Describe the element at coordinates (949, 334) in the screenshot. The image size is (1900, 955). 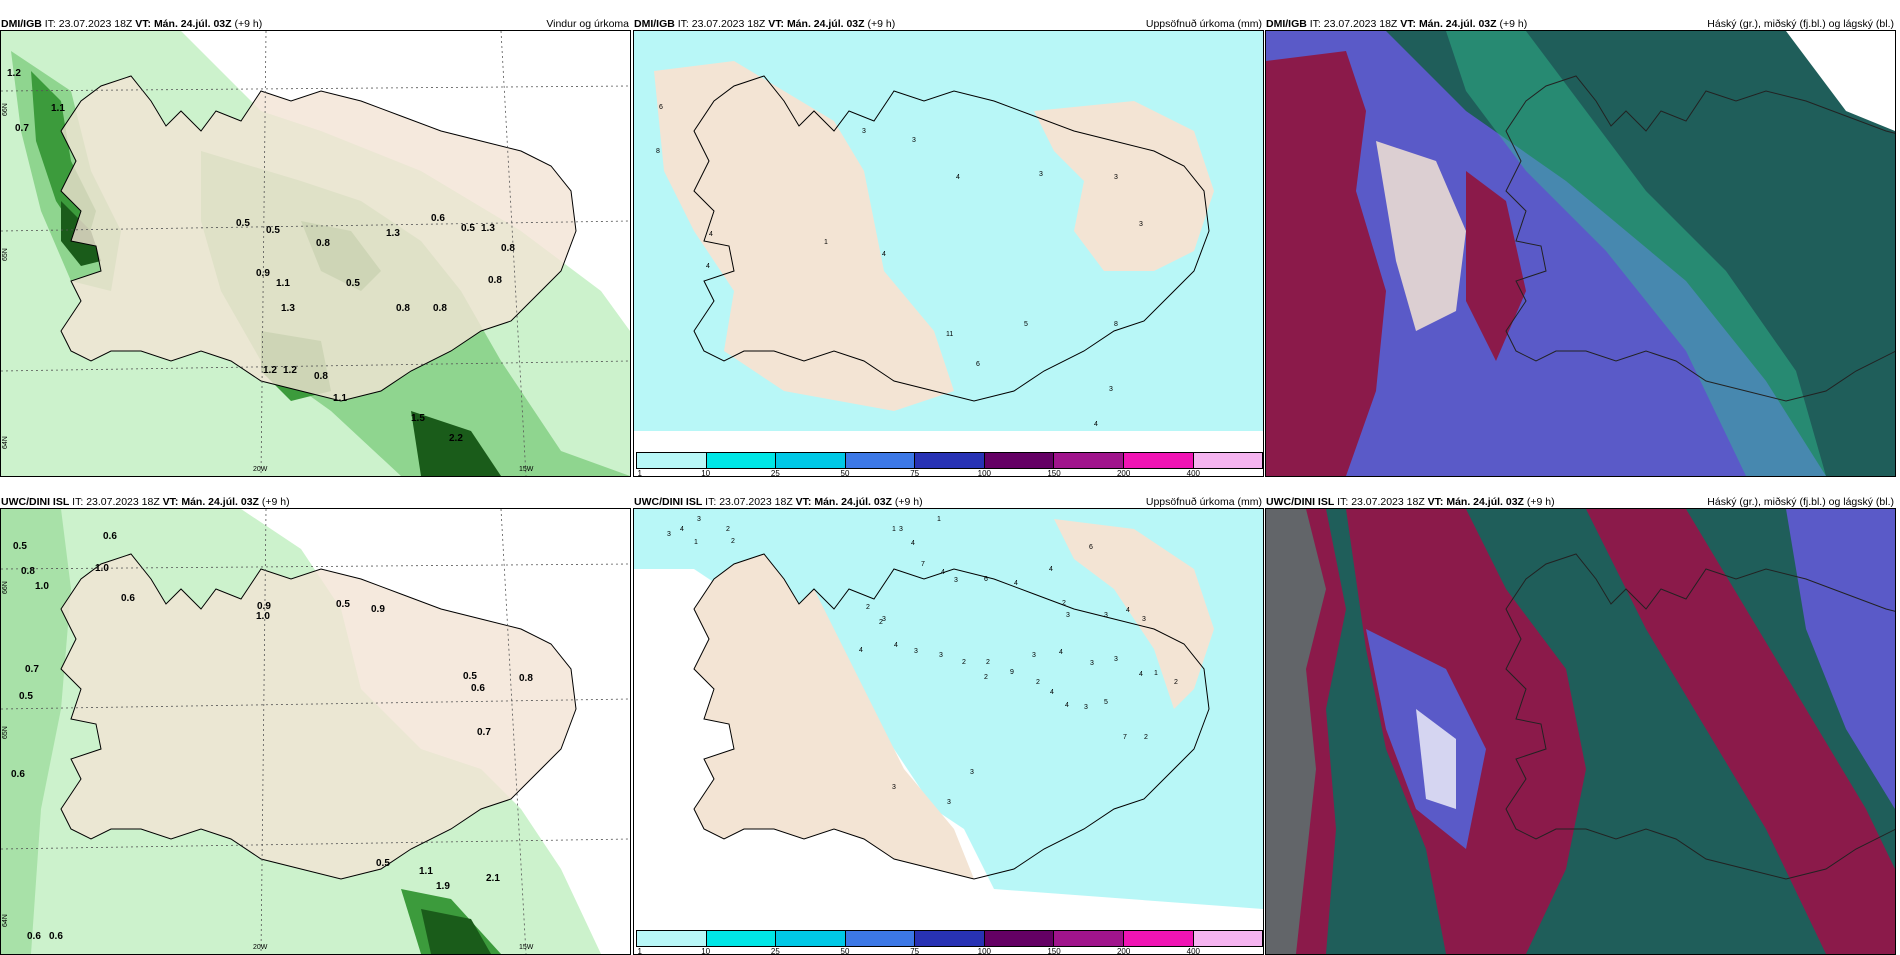
I see `accum-value-label: 11` at that location.